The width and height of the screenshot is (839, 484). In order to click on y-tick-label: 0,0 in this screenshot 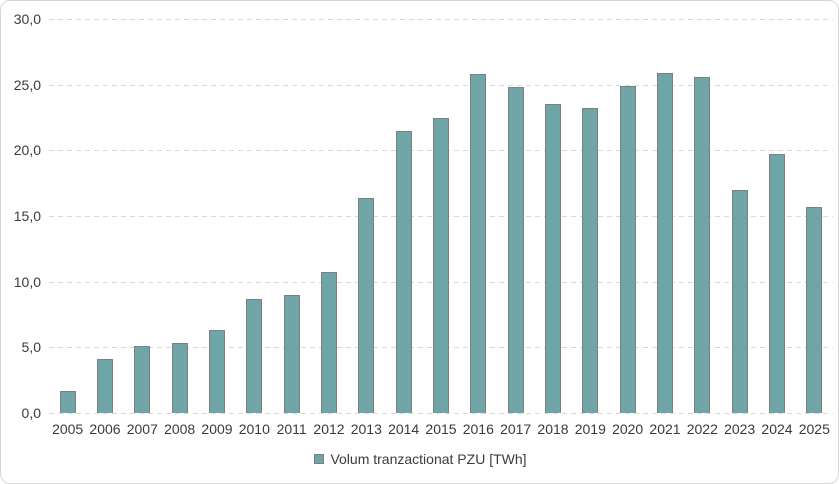, I will do `click(31, 413)`.